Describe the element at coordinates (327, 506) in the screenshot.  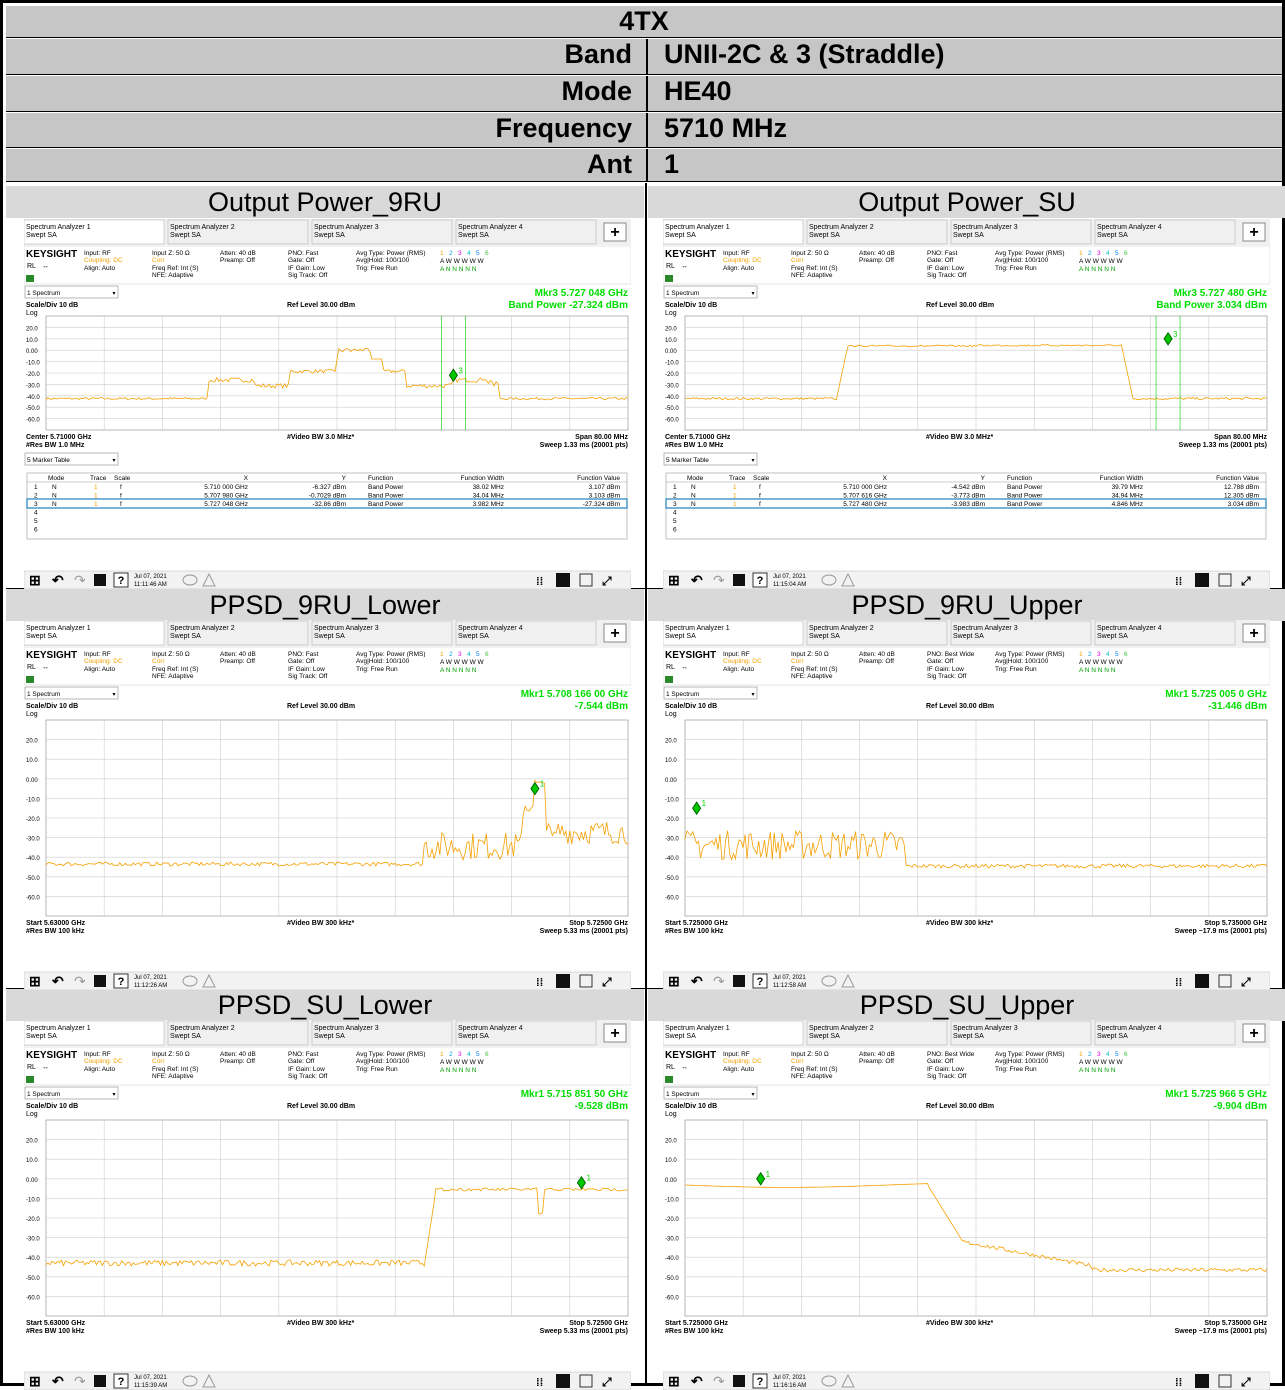
I see `marker-table` at that location.